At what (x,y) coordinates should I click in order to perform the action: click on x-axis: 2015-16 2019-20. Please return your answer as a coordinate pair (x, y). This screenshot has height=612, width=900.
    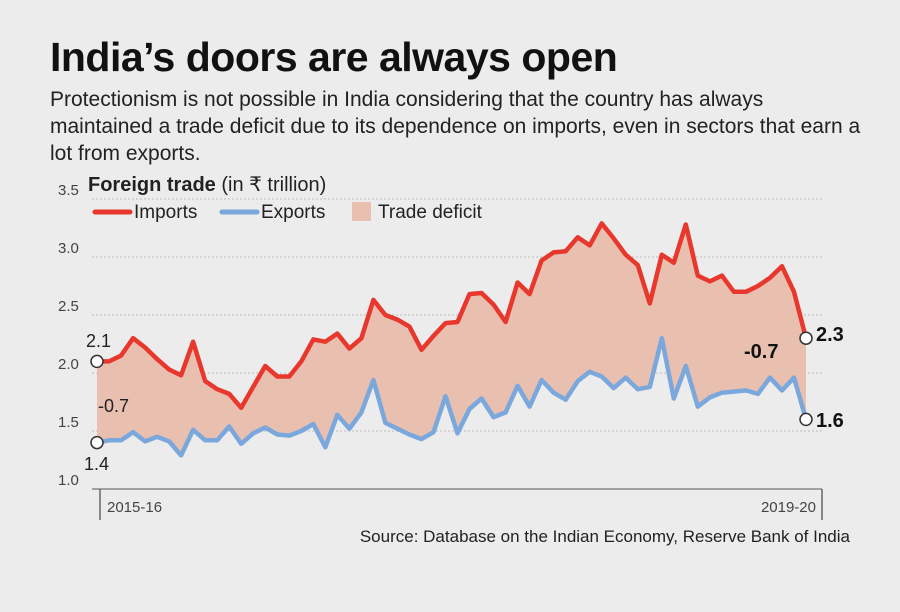
    Looking at the image, I should click on (457, 504).